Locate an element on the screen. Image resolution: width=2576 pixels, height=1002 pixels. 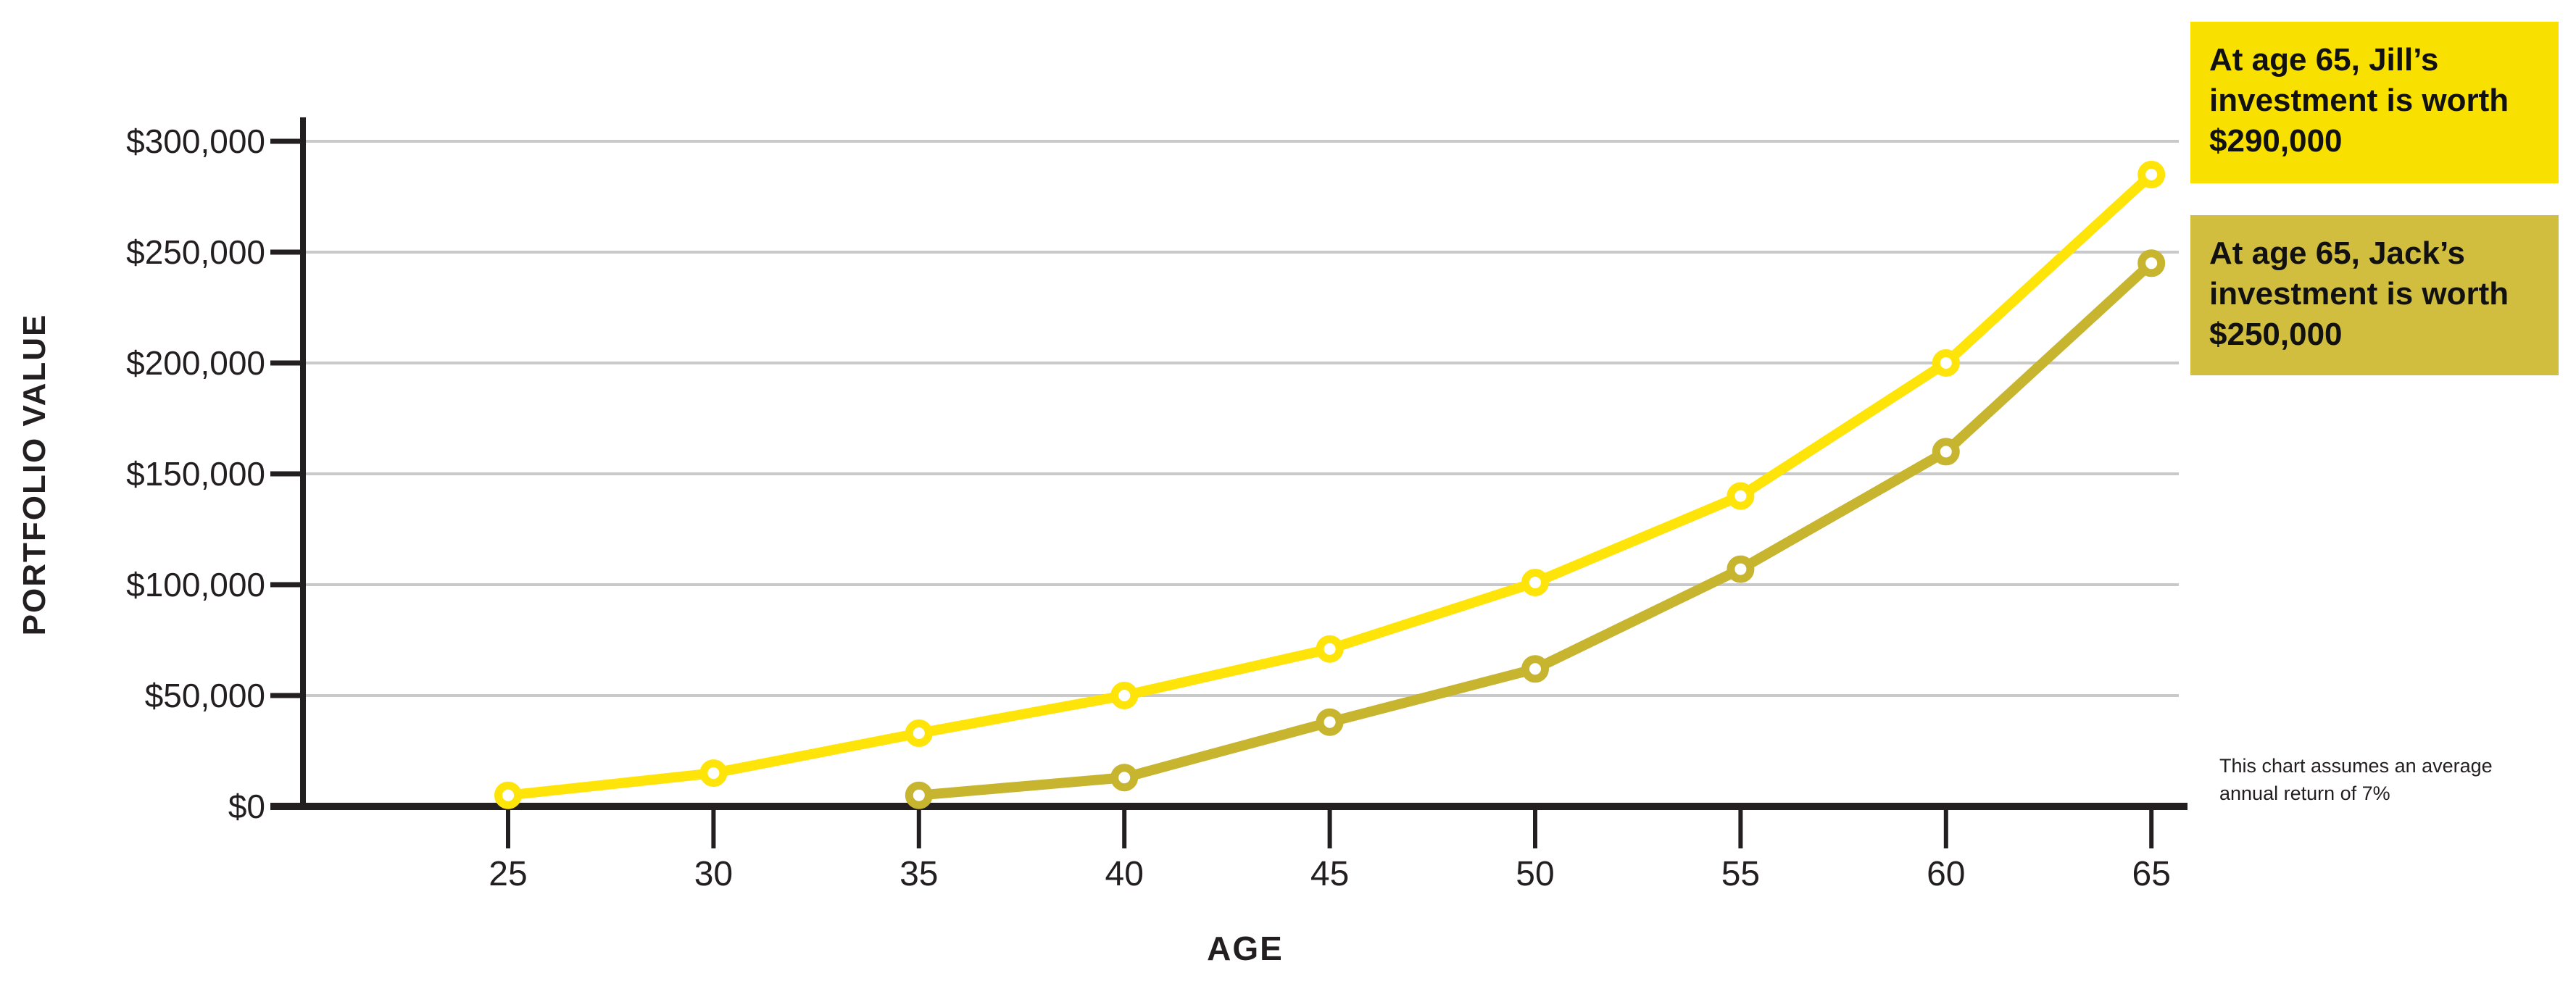
x-tick-label: 35 is located at coordinates (918, 874).